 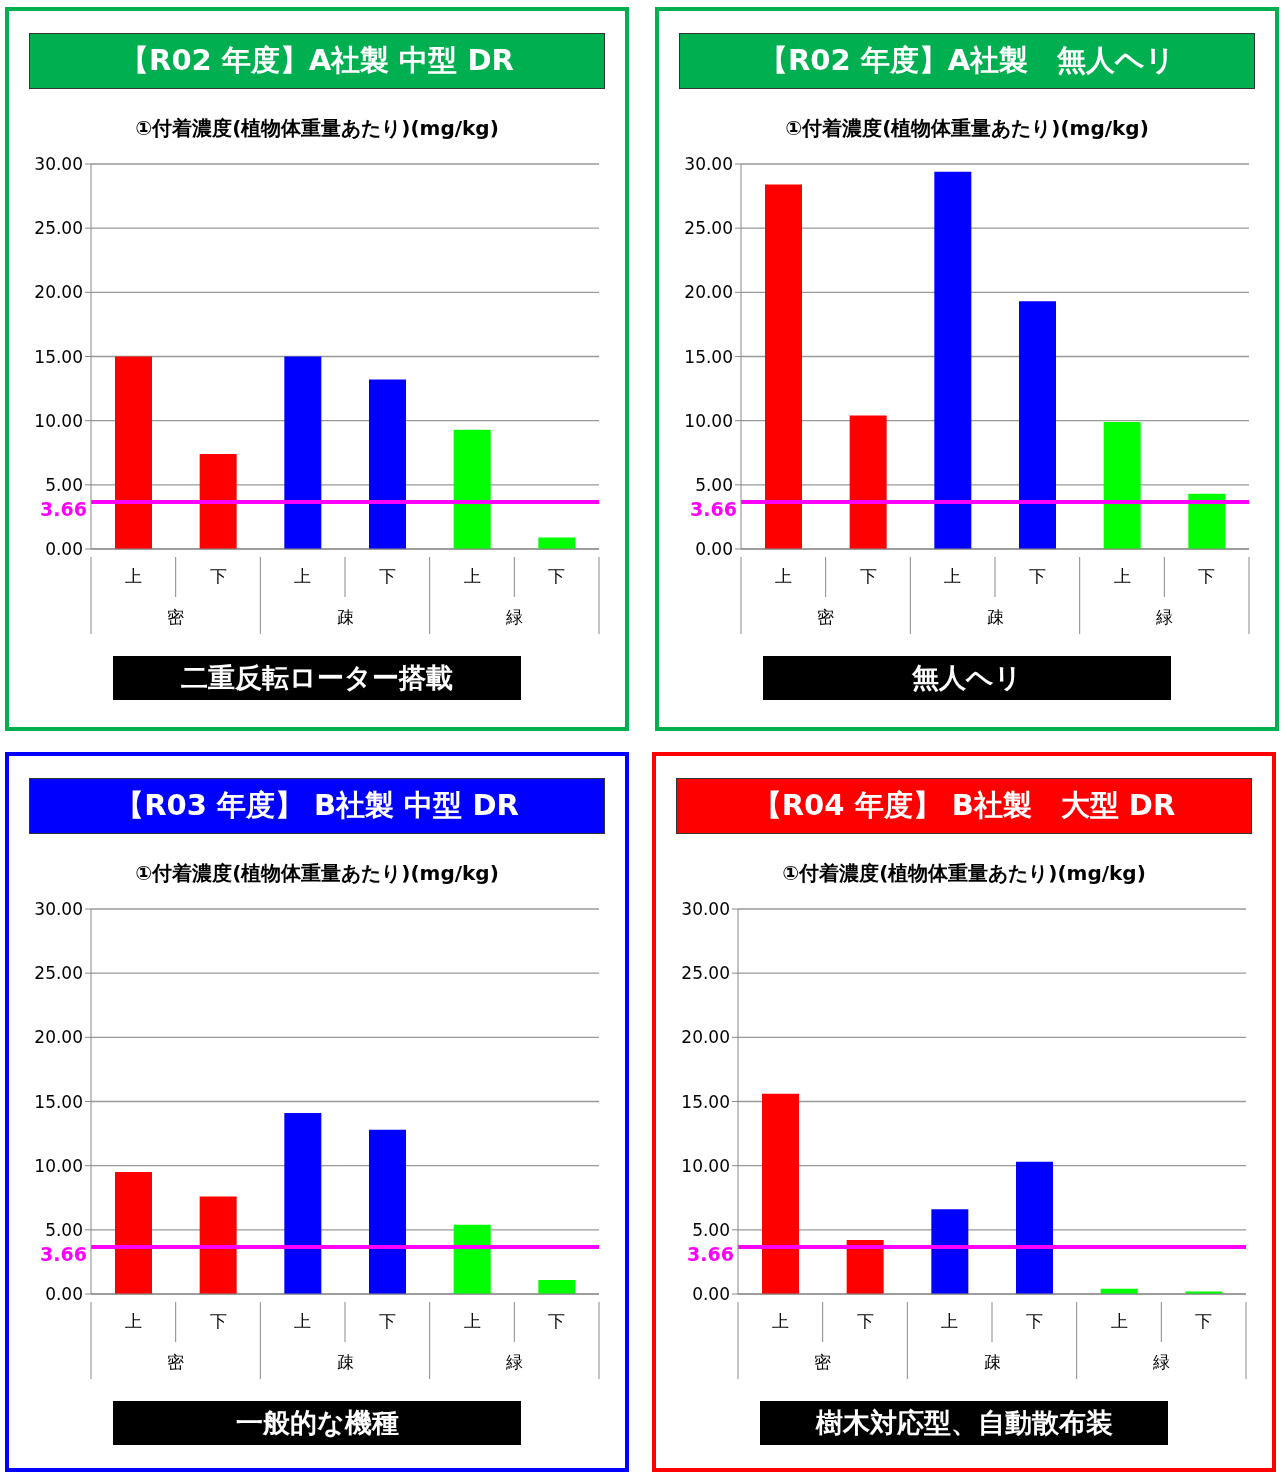 I want to click on chart-title: 【R02 年度】A社製 中型 DR, so click(x=317, y=61).